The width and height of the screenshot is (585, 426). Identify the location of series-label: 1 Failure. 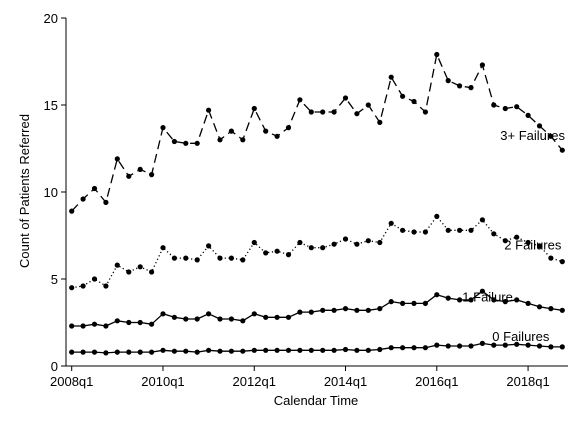
(487, 296).